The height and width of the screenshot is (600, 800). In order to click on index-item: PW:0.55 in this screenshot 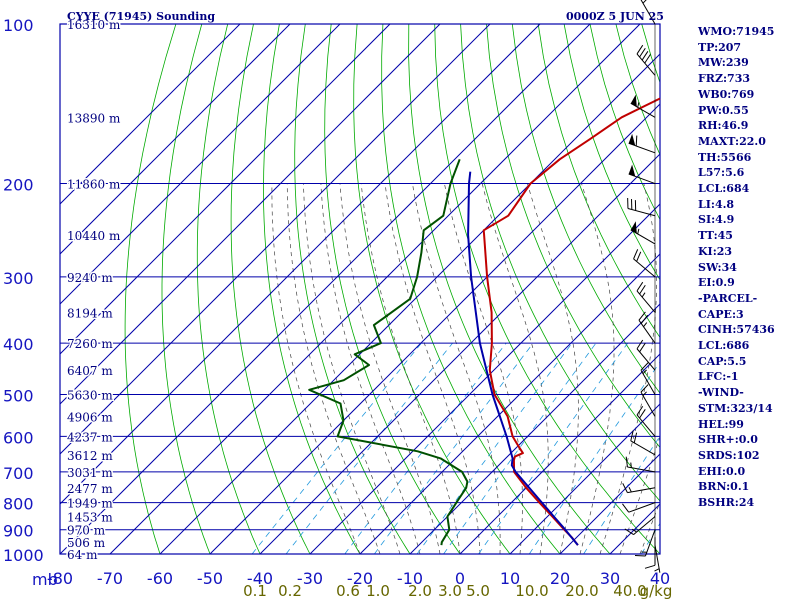, I will do `click(723, 110)`.